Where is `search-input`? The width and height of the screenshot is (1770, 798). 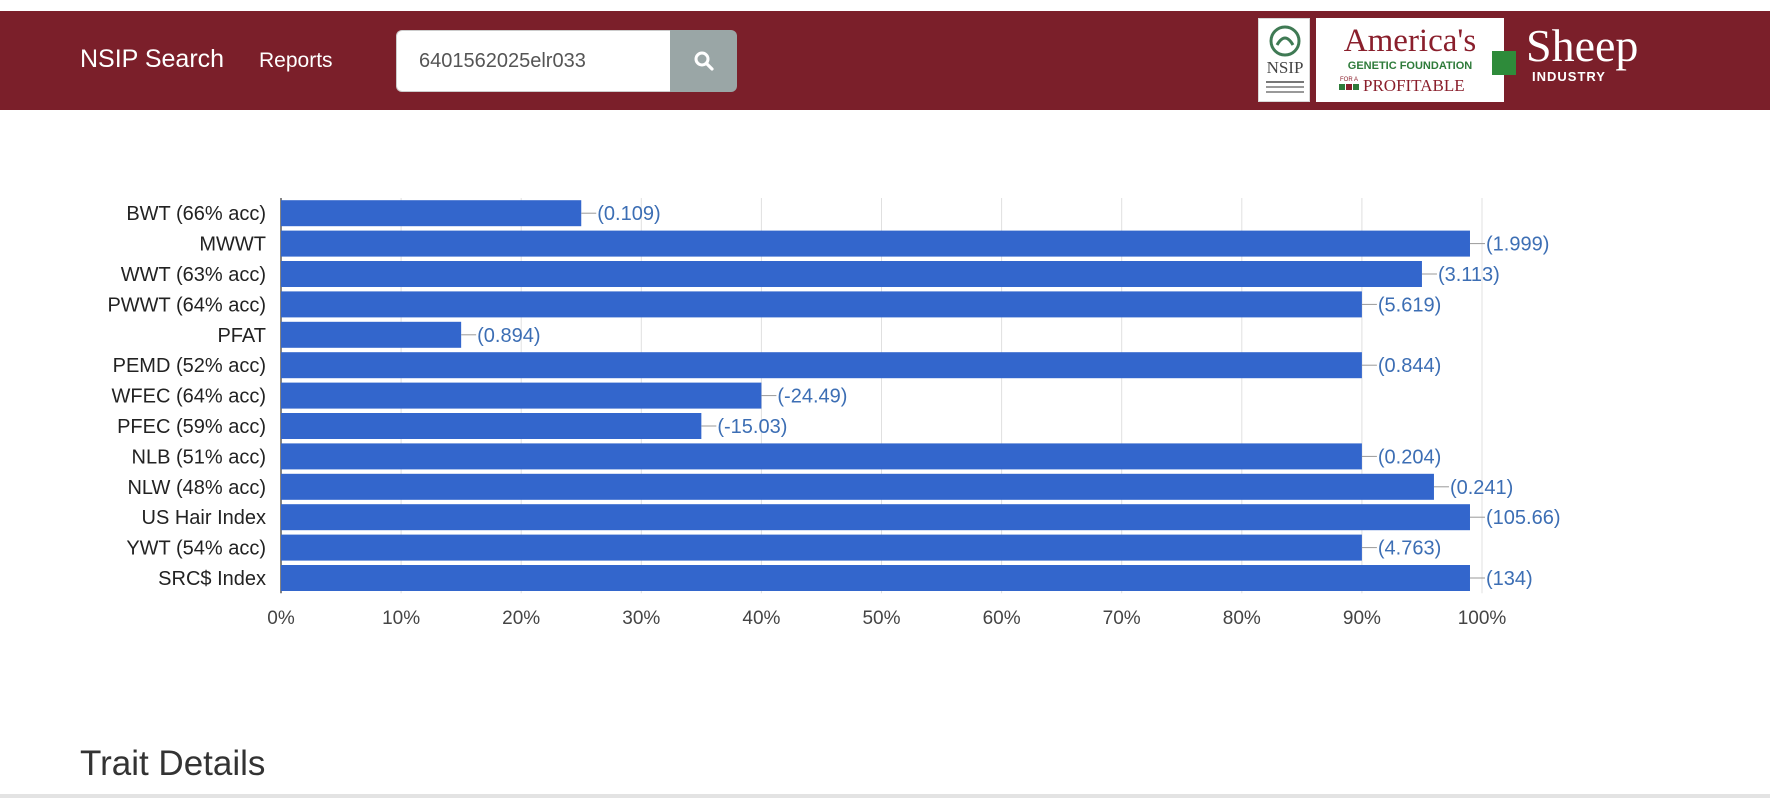
search-input is located at coordinates (533, 61).